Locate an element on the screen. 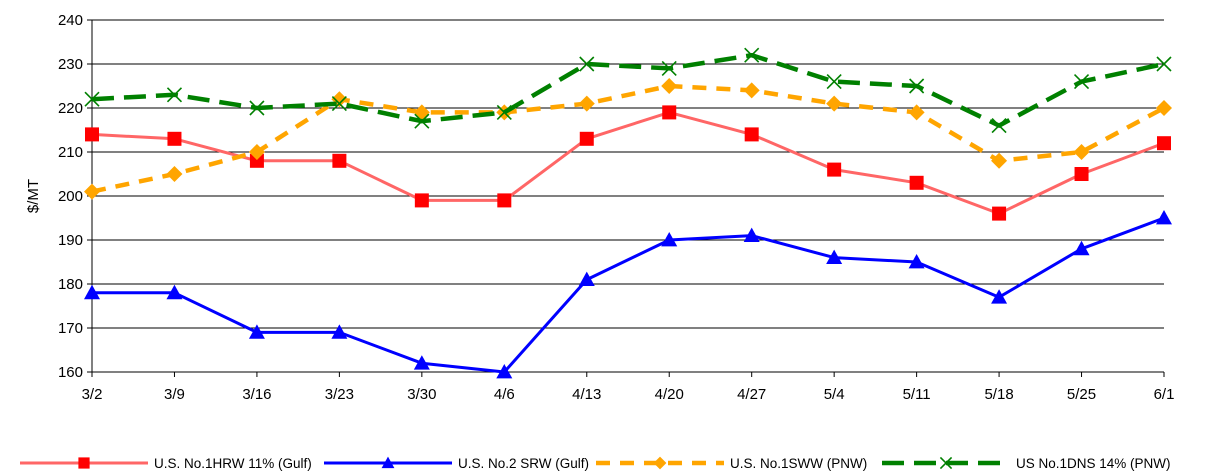  y-axis-ticks: 160 170 180 190 200 210 220 230 240 is located at coordinates (75, 196).